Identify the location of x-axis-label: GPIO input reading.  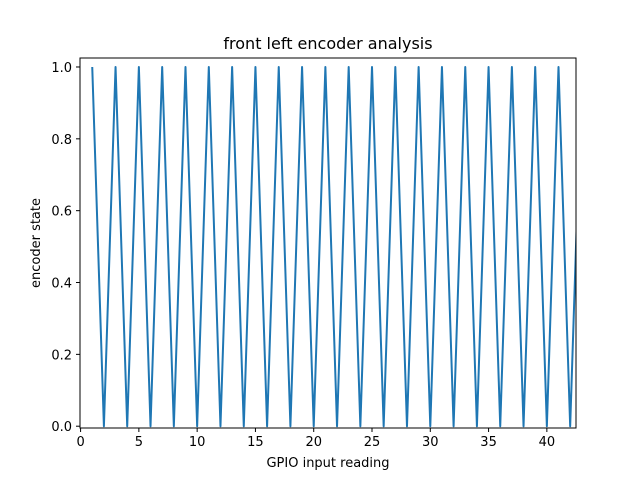
(327, 463).